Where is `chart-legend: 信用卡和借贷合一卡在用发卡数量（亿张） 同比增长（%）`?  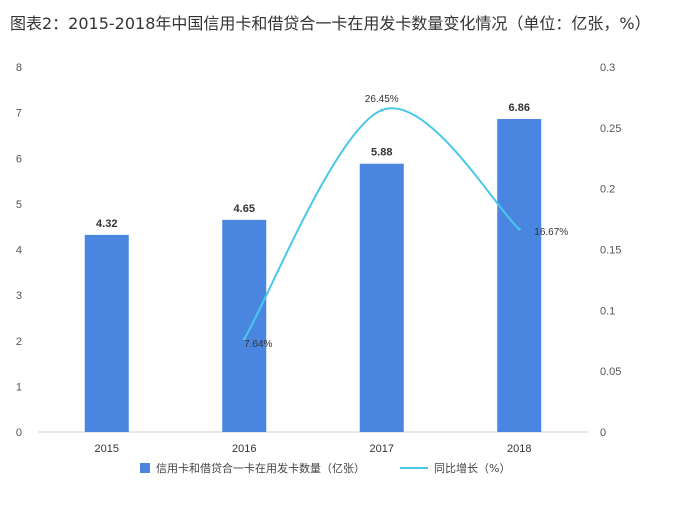 chart-legend: 信用卡和借贷合一卡在用发卡数量（亿张） 同比增长（%） is located at coordinates (325, 468).